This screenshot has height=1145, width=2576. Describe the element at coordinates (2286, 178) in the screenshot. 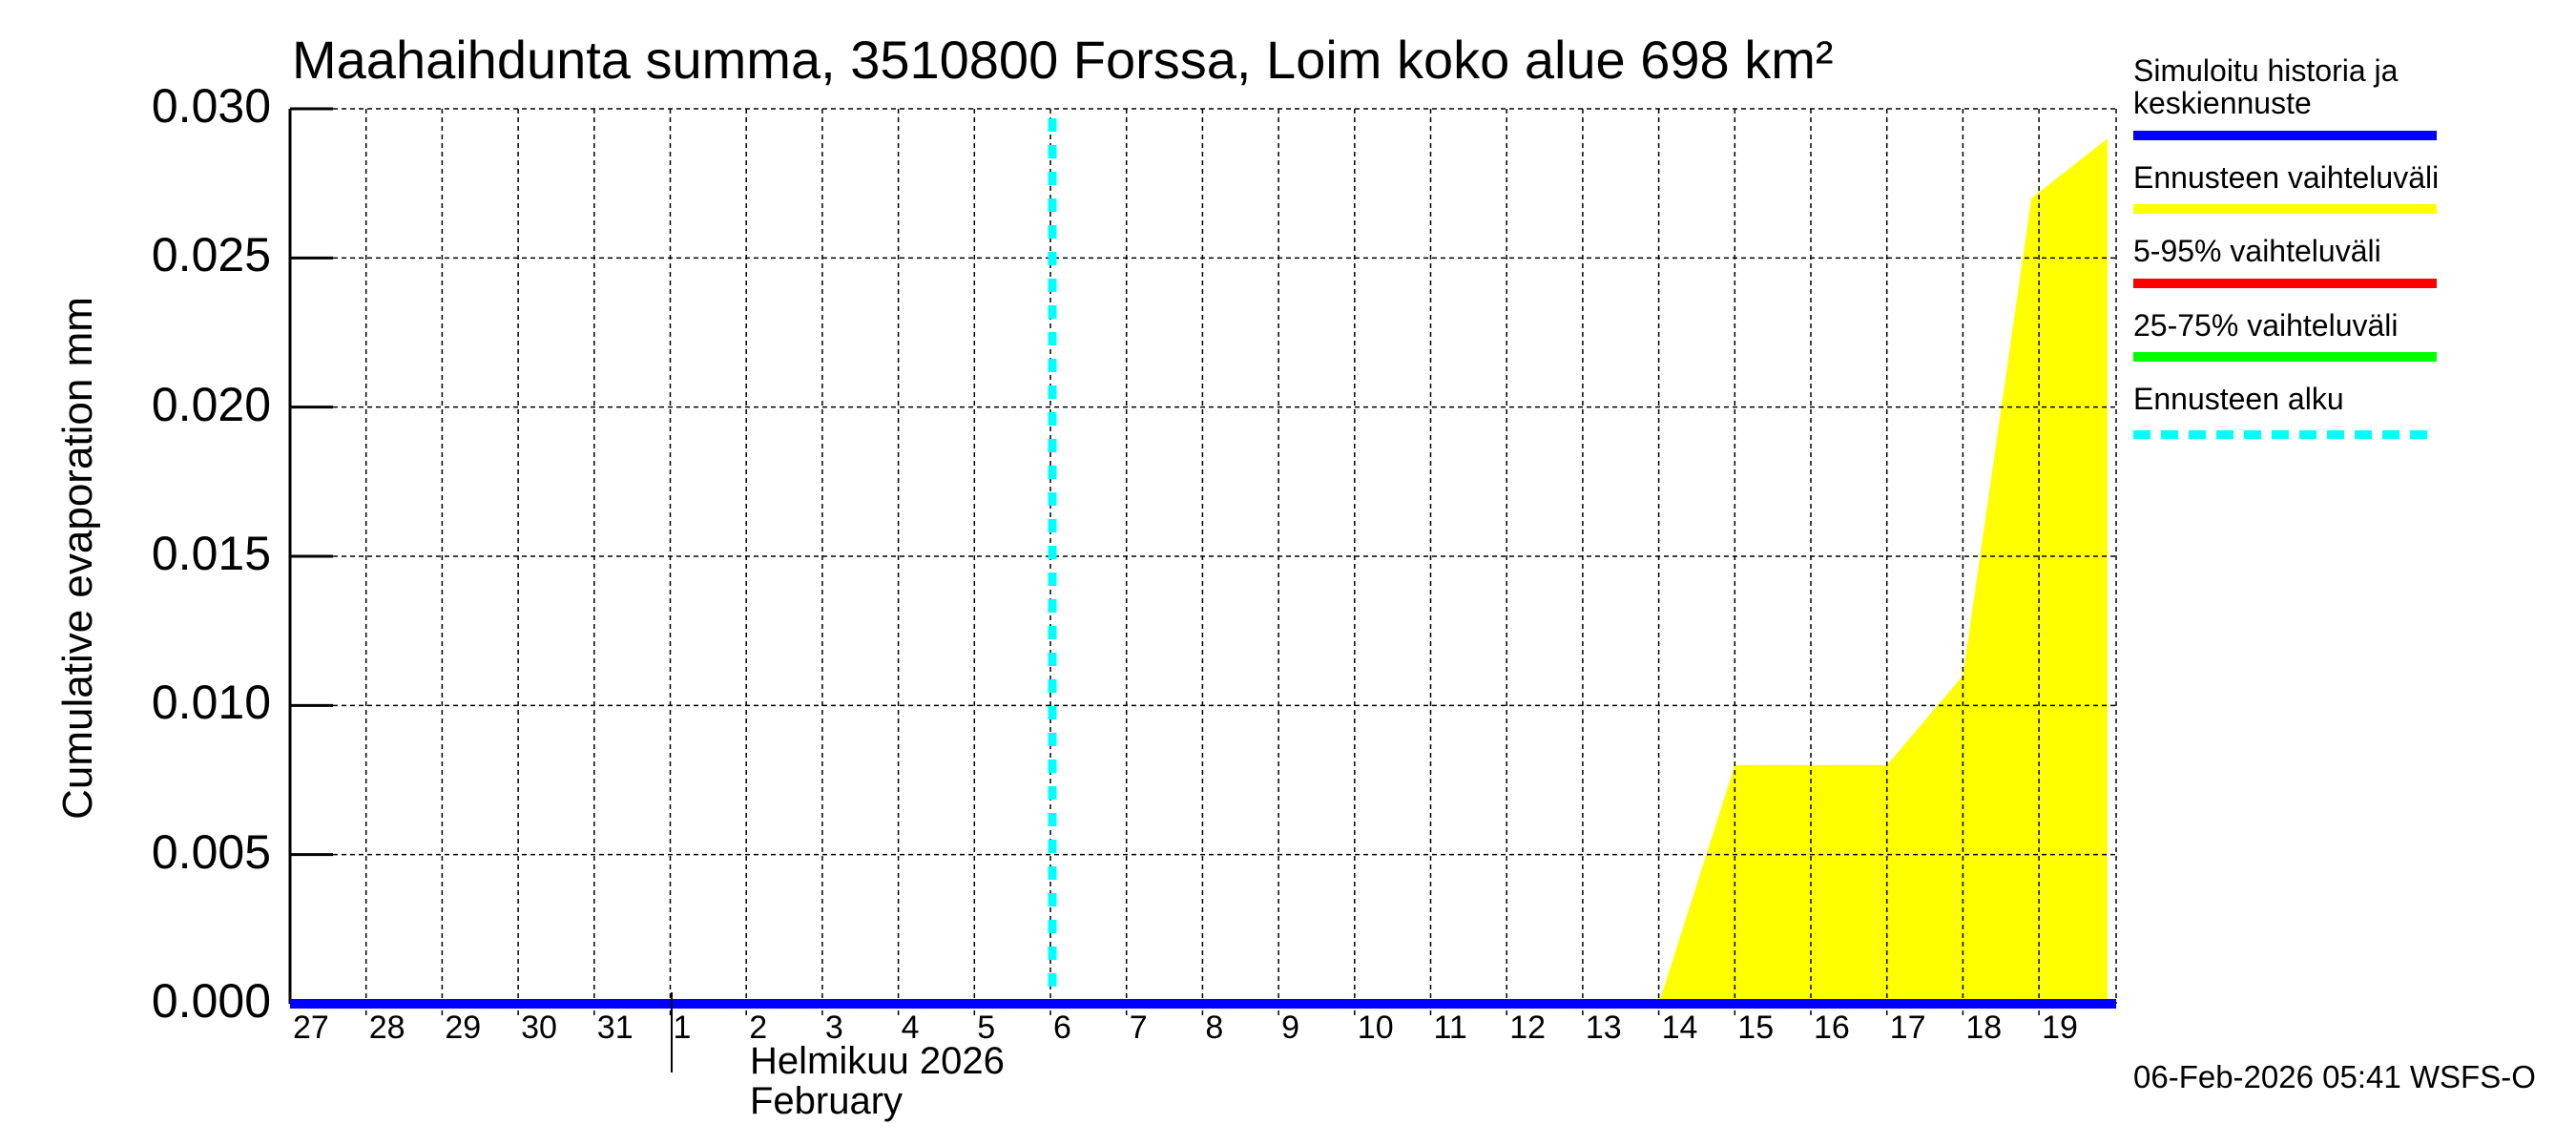

I see `legend-label-range: Ennusteen vaihteluväli` at that location.